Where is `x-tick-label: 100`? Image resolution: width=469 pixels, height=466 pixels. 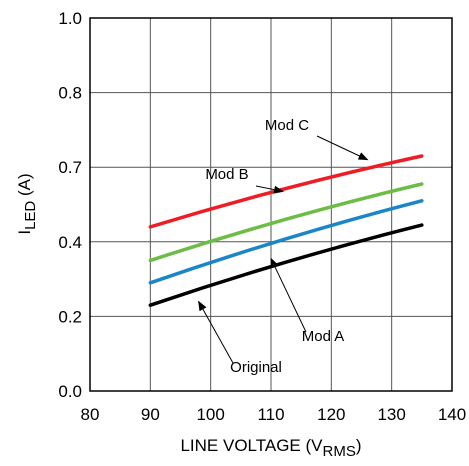 x-tick-label: 100 is located at coordinates (210, 414).